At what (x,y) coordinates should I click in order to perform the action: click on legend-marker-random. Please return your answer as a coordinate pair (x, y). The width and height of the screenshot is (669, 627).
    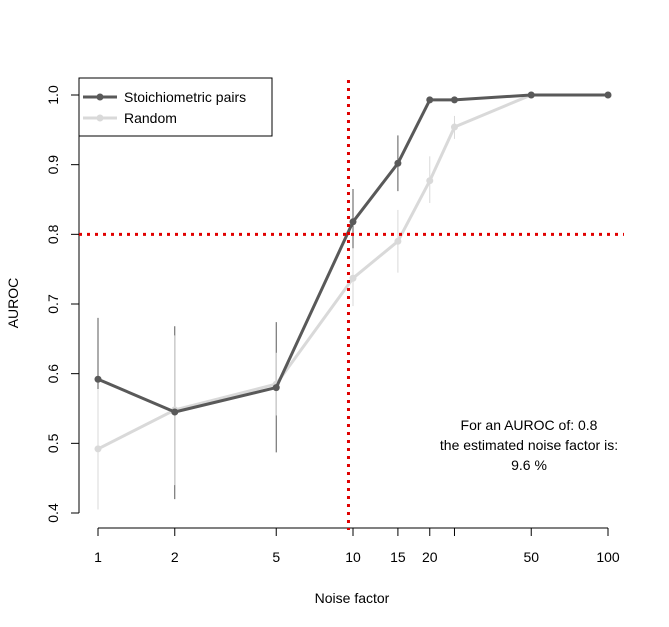
    Looking at the image, I should click on (100, 118).